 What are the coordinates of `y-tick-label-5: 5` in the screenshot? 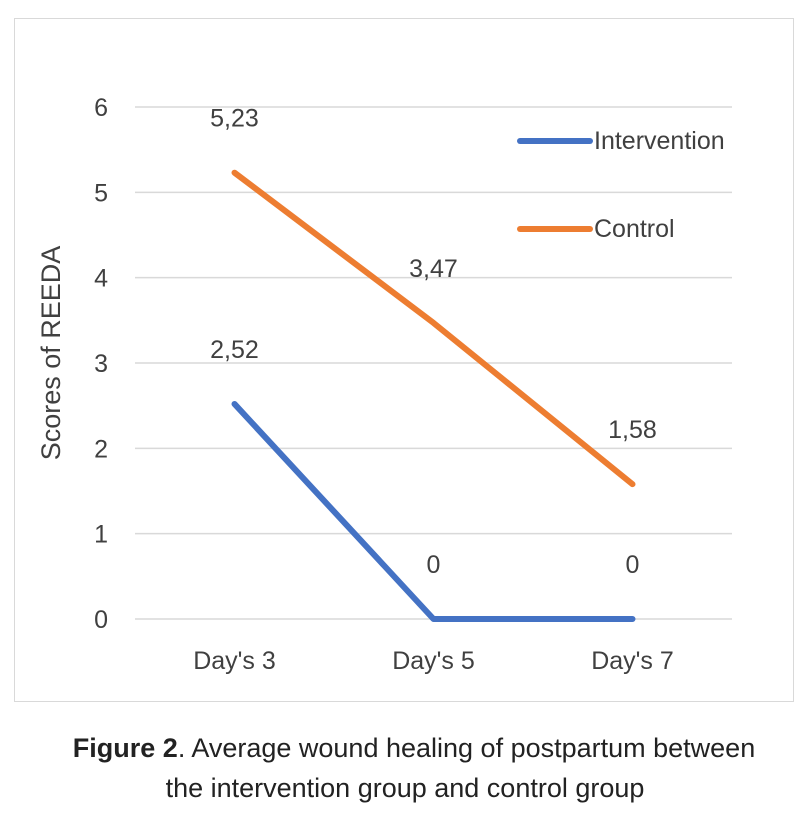 It's located at (101, 193).